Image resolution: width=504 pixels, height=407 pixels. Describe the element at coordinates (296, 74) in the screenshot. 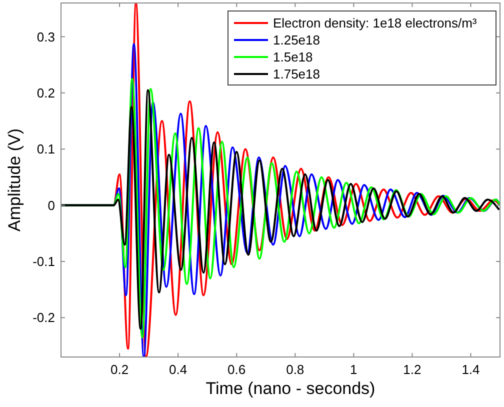

I see `legend-label: 1.75e18` at that location.